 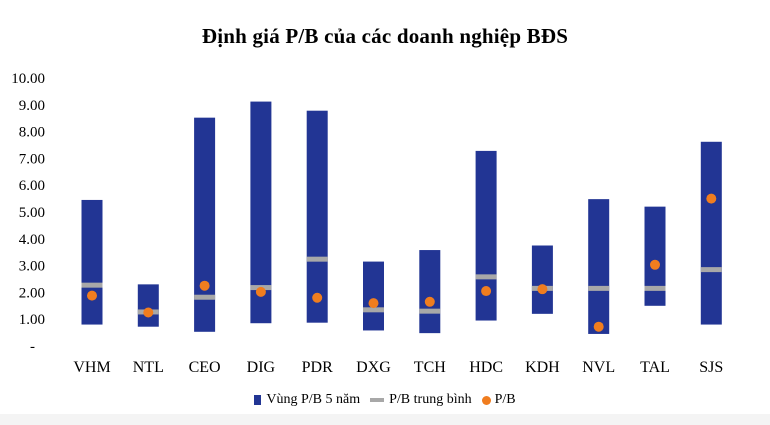 I want to click on range-bar-nvl, so click(x=599, y=266).